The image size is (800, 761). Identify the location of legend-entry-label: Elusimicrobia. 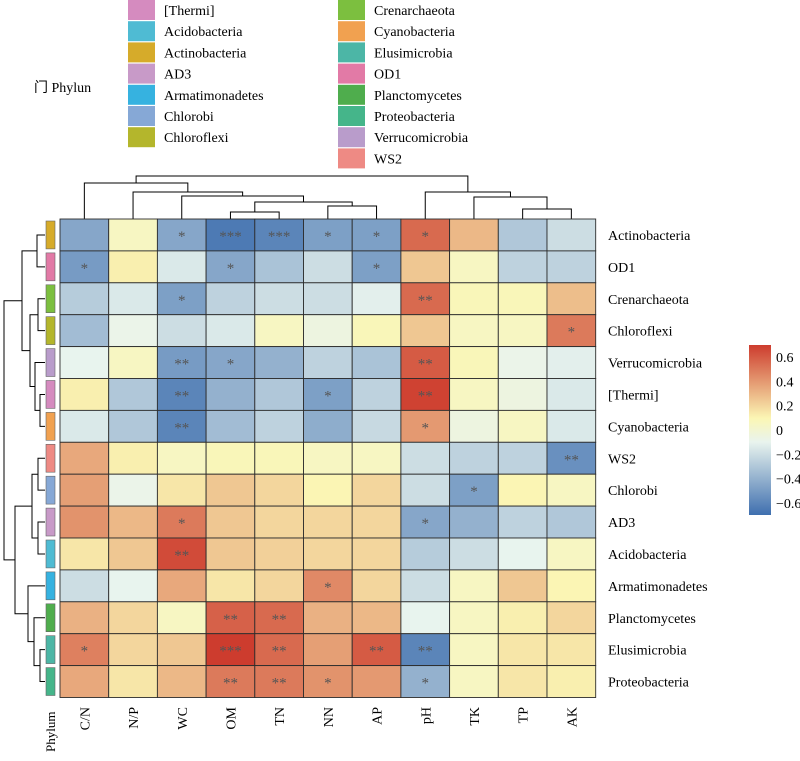
(413, 53).